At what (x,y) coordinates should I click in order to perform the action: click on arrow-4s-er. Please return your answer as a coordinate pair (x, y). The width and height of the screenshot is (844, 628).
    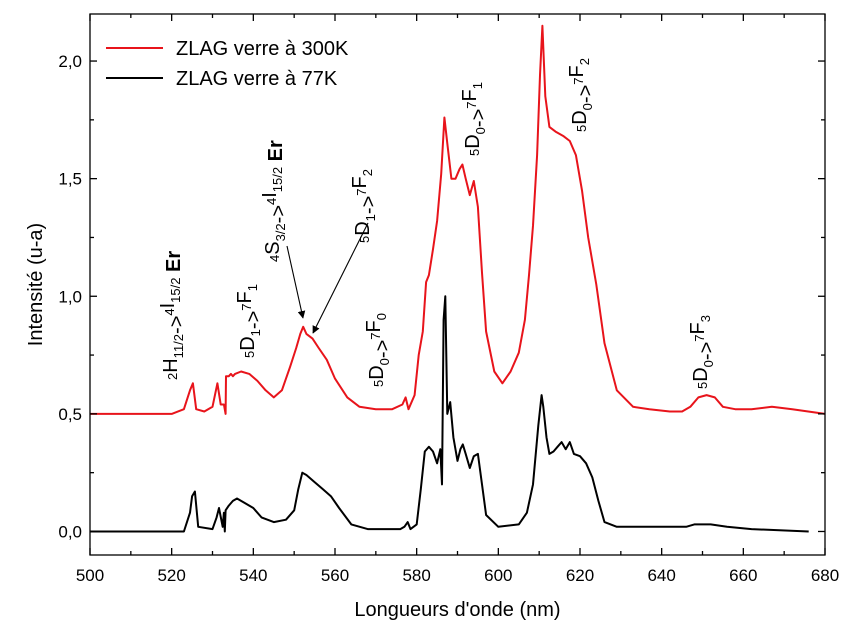
    Looking at the image, I should click on (296, 282).